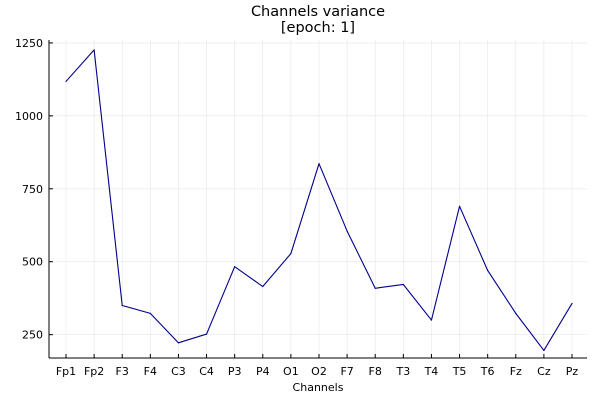 The width and height of the screenshot is (600, 400). What do you see at coordinates (29, 116) in the screenshot?
I see `y-tick-label: 1000` at bounding box center [29, 116].